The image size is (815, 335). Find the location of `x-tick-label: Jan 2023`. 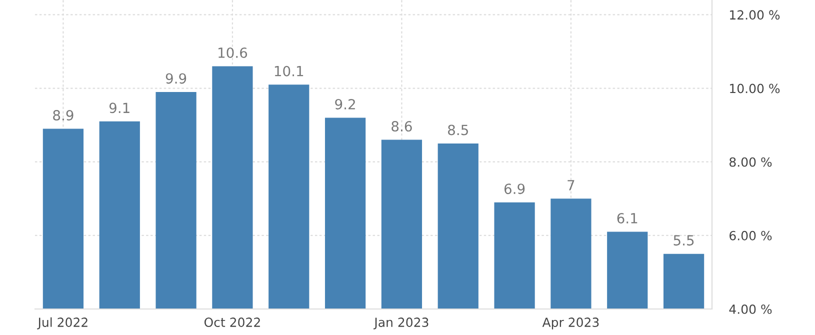

x-tick-label: Jan 2023 is located at coordinates (401, 324).